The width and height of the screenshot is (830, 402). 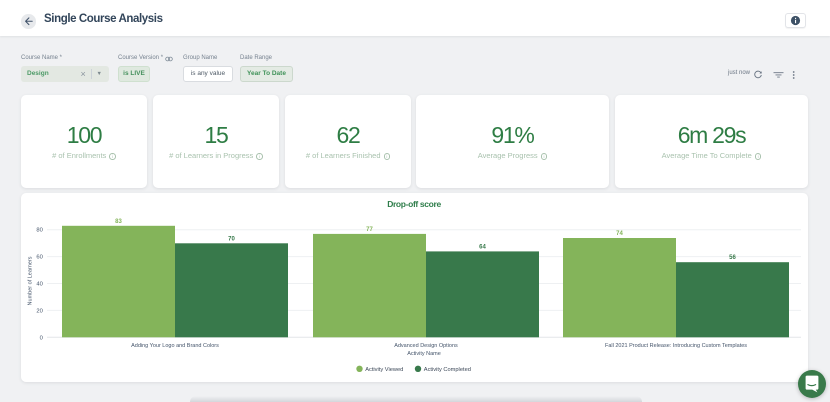 What do you see at coordinates (732, 258) in the screenshot?
I see `svg-text: 56` at bounding box center [732, 258].